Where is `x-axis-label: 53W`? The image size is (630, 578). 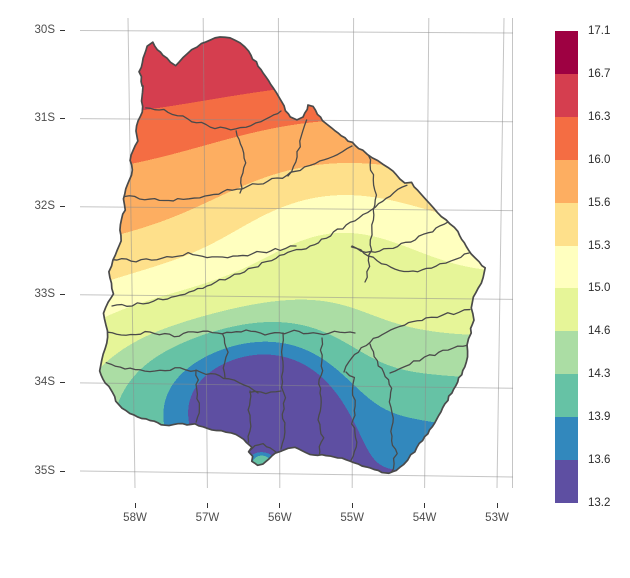
x-axis-label: 53W is located at coordinates (497, 518).